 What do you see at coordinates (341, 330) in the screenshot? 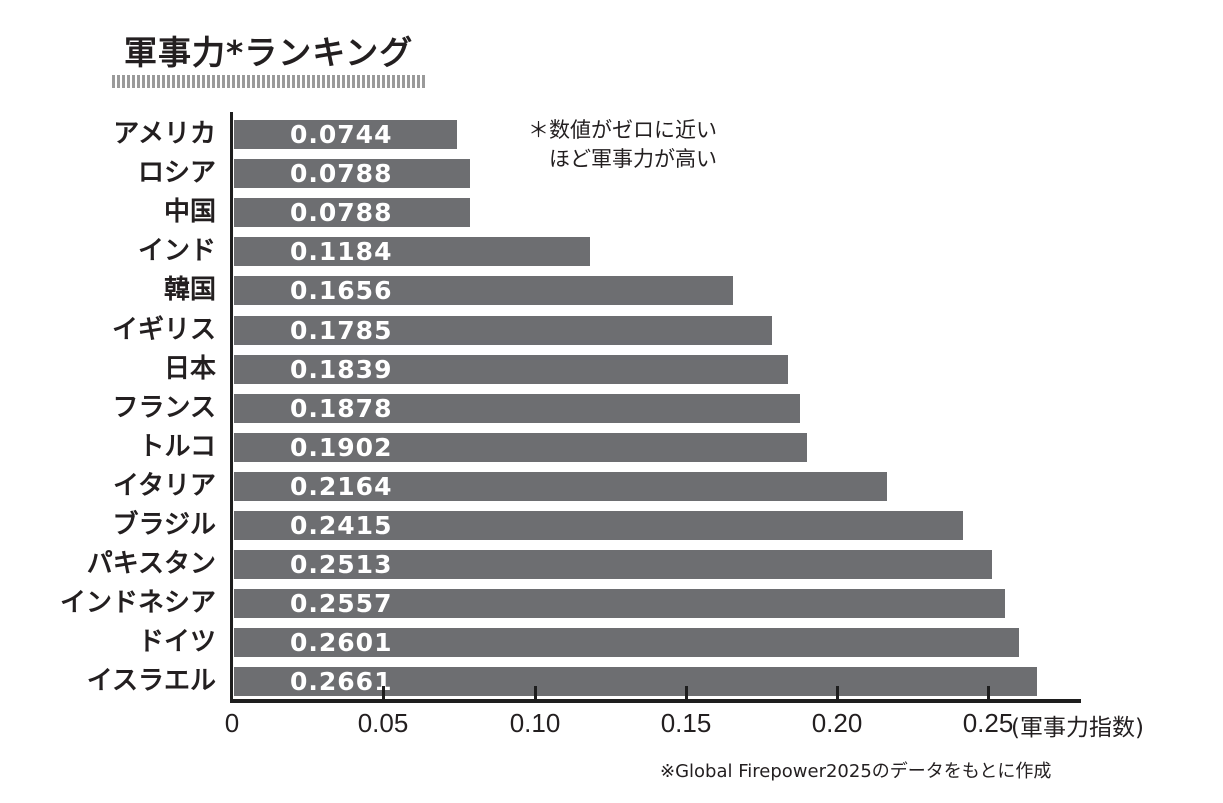
I see `bar-value-label: 0.1785` at bounding box center [341, 330].